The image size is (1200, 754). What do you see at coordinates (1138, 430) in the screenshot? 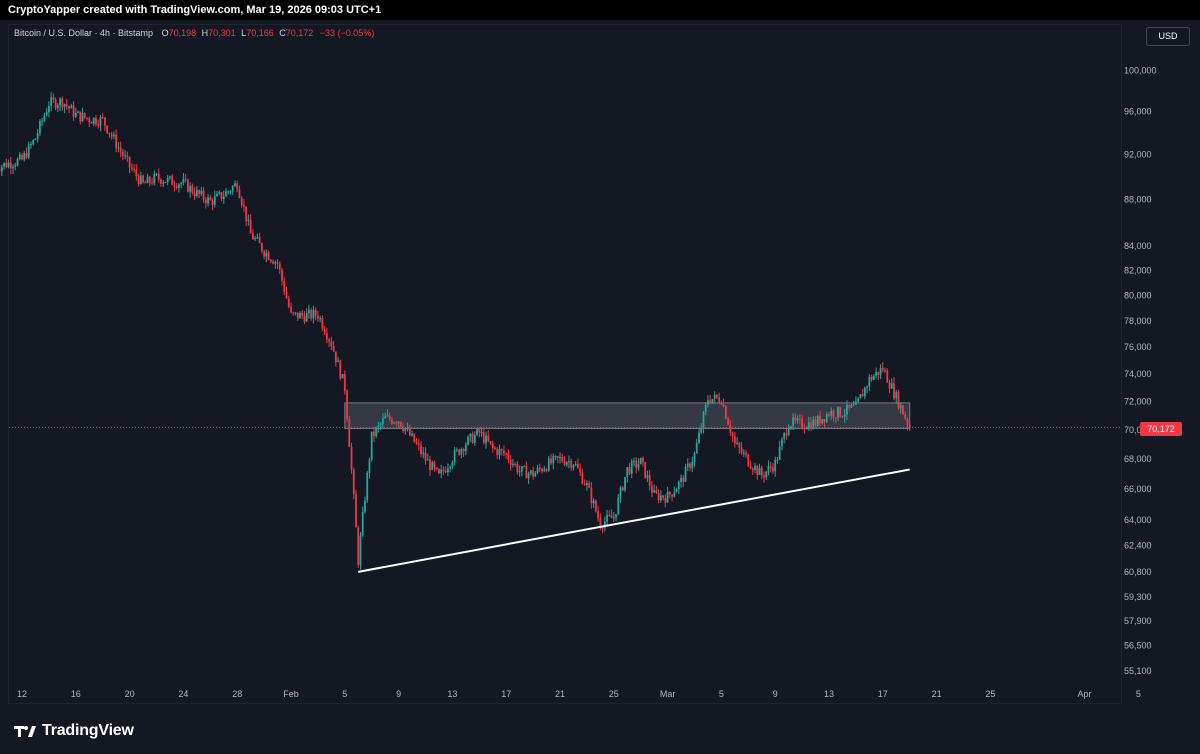
I see `price-tick-label: 70,000` at bounding box center [1138, 430].